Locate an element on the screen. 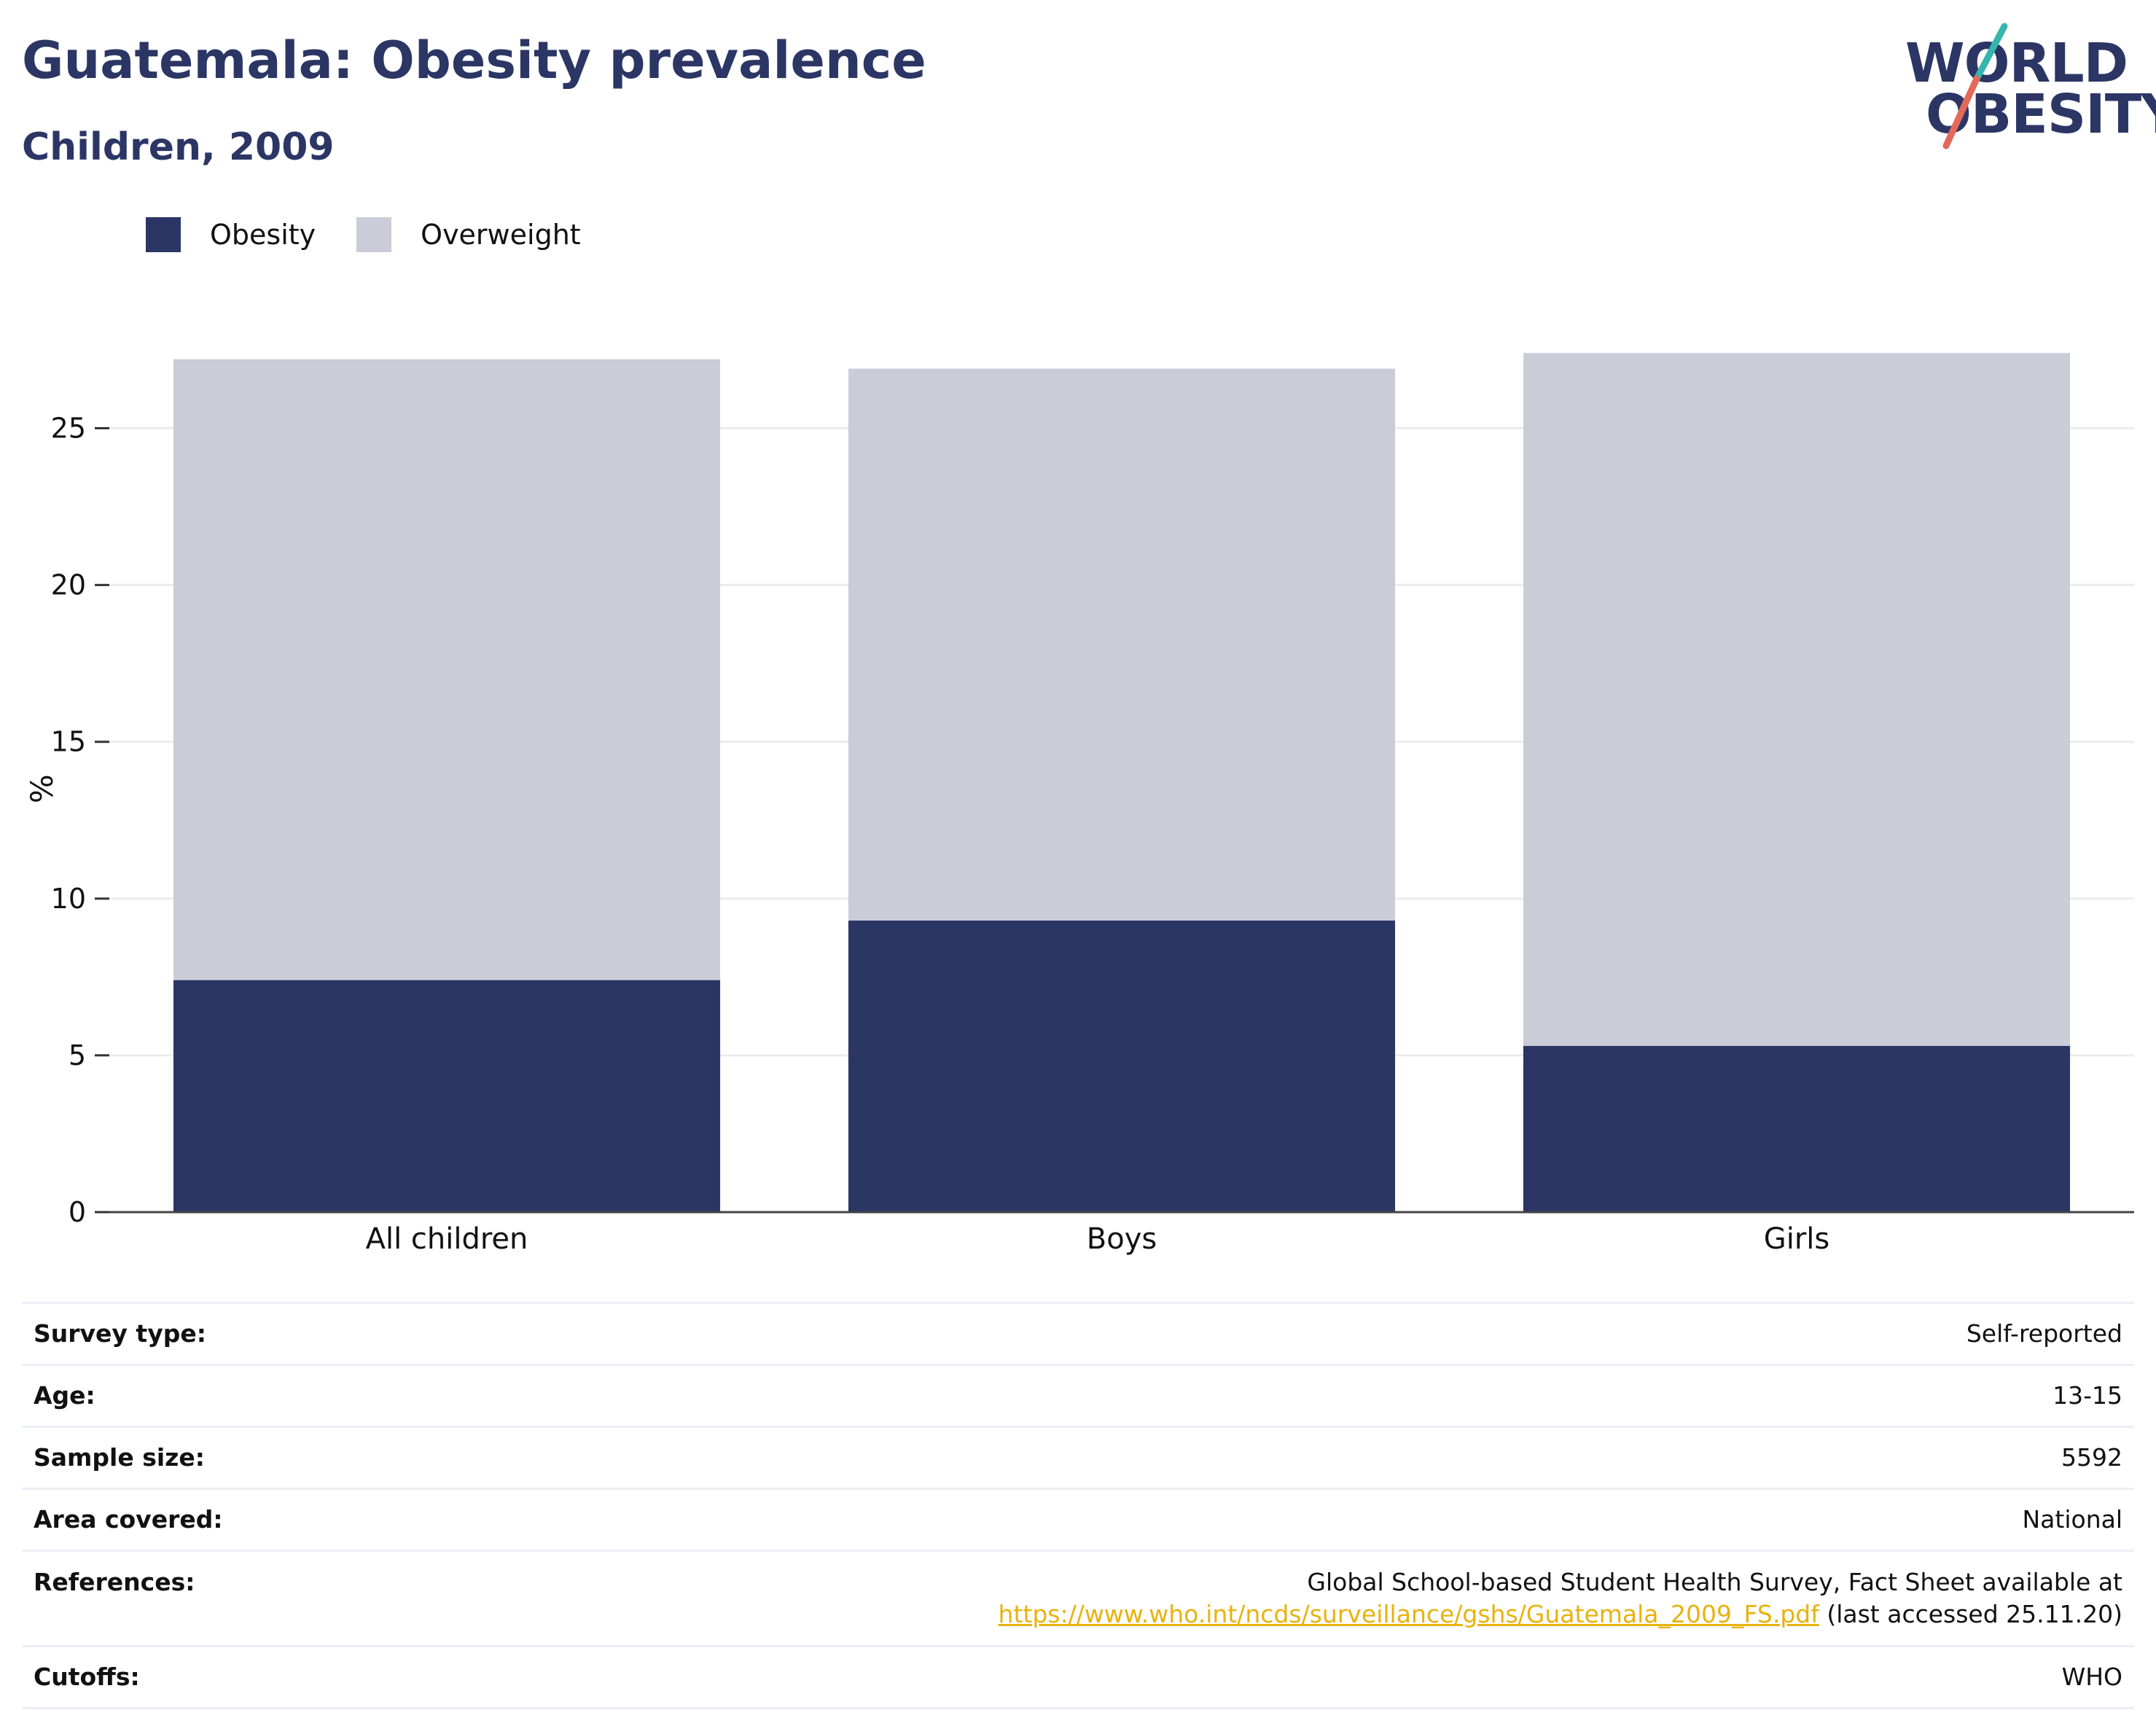 This screenshot has height=1734, width=2156. info-key: Area covered: is located at coordinates (339, 1519).